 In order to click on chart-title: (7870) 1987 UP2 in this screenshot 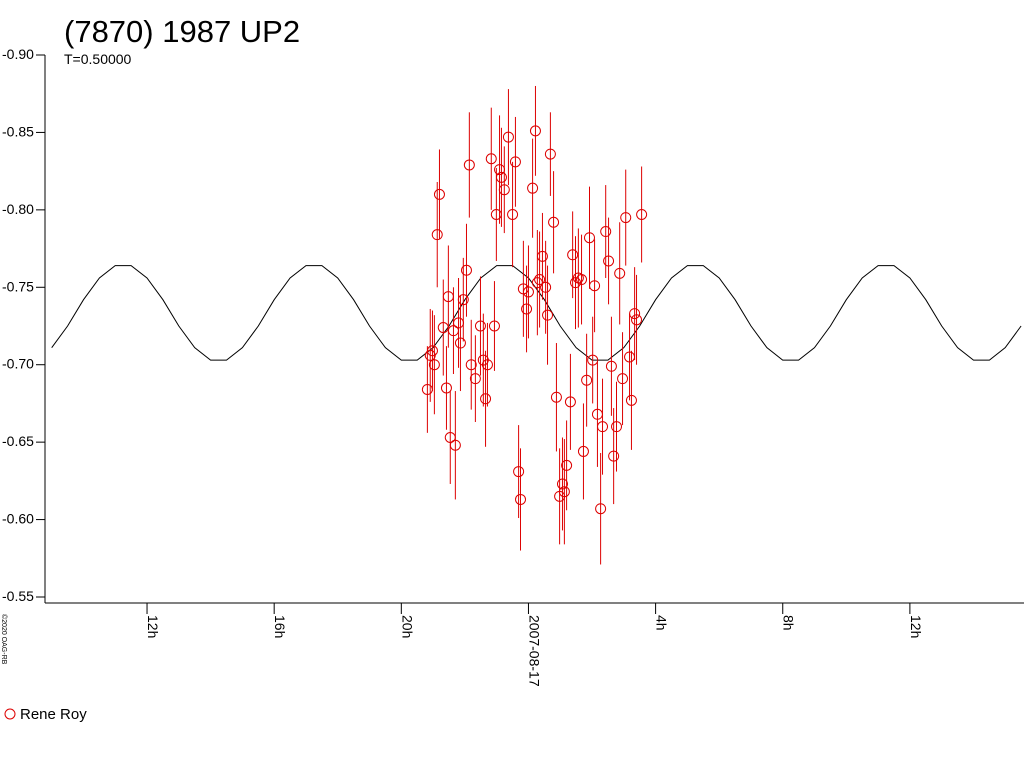, I will do `click(182, 31)`.